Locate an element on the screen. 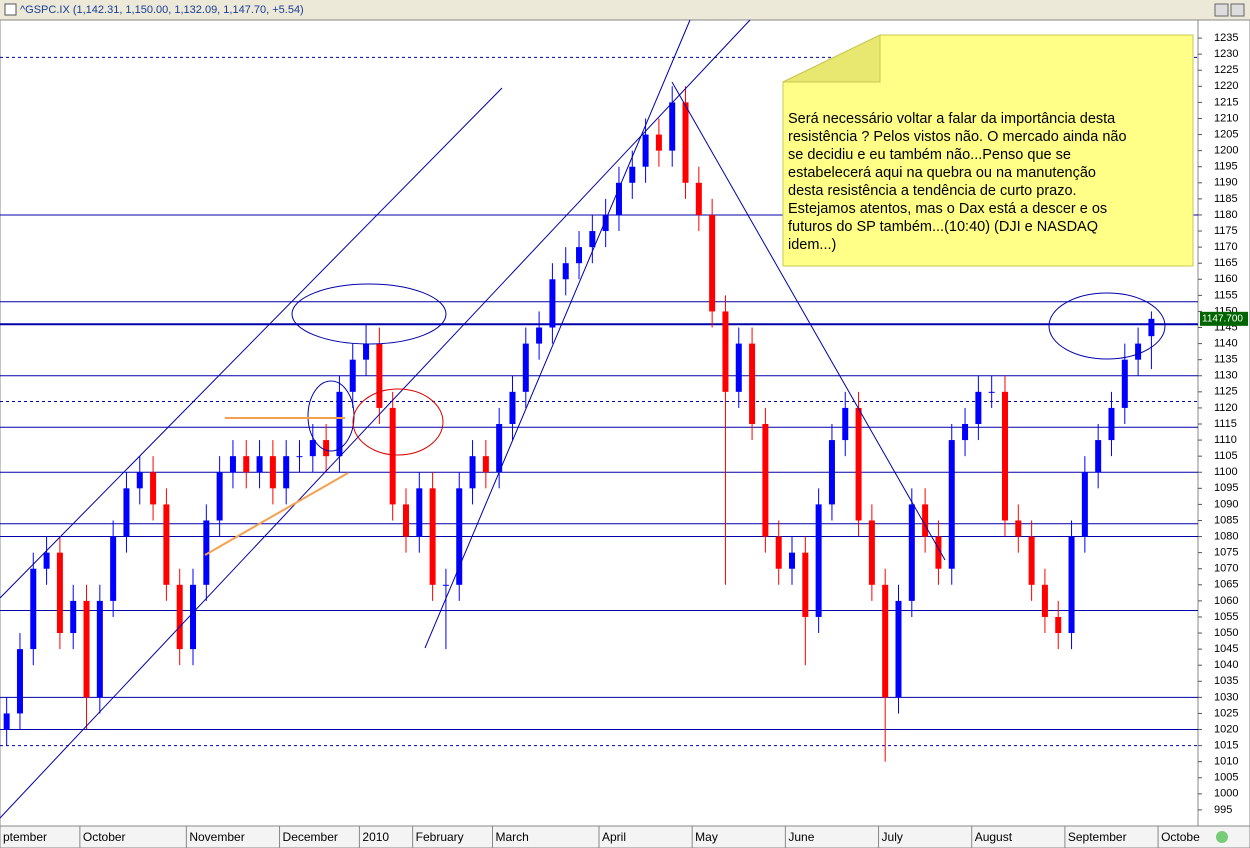 The image size is (1250, 848). y-tick-label: 1140 is located at coordinates (1226, 344).